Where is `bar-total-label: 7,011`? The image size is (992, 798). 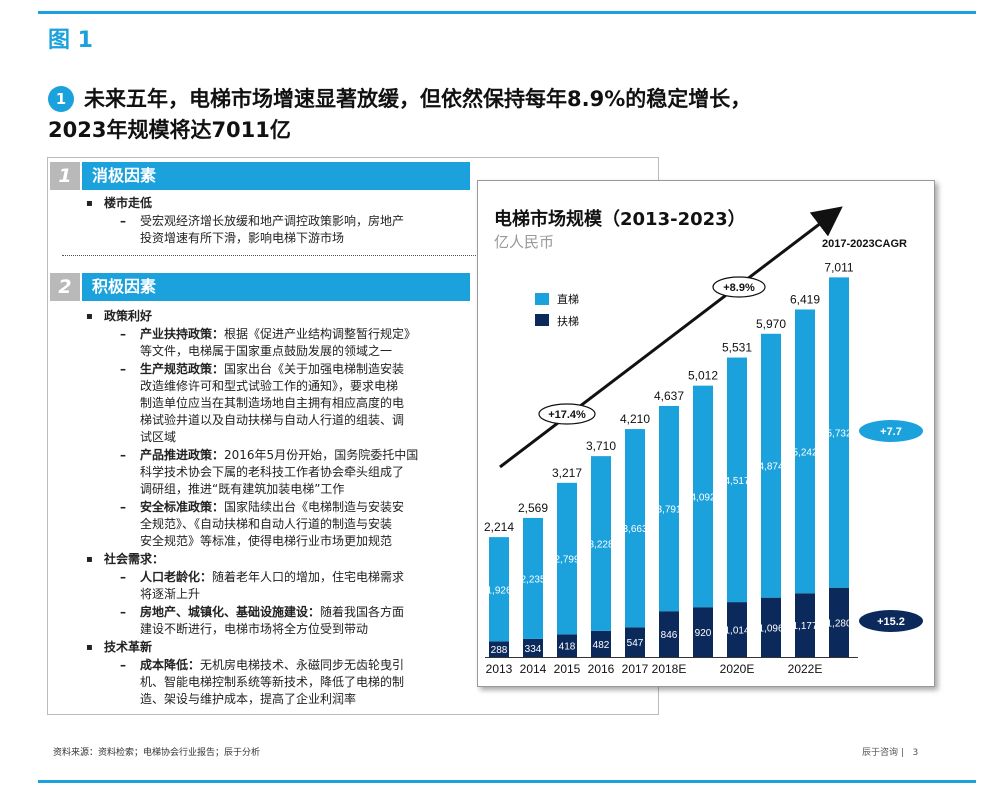
bar-total-label: 7,011 is located at coordinates (838, 267).